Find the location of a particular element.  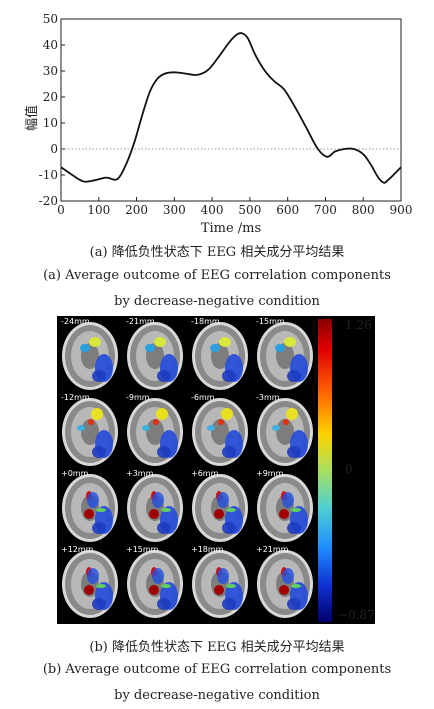

x-axis: 0 100 200 300 400 500 600 700 800 900 is located at coordinates (234, 207).